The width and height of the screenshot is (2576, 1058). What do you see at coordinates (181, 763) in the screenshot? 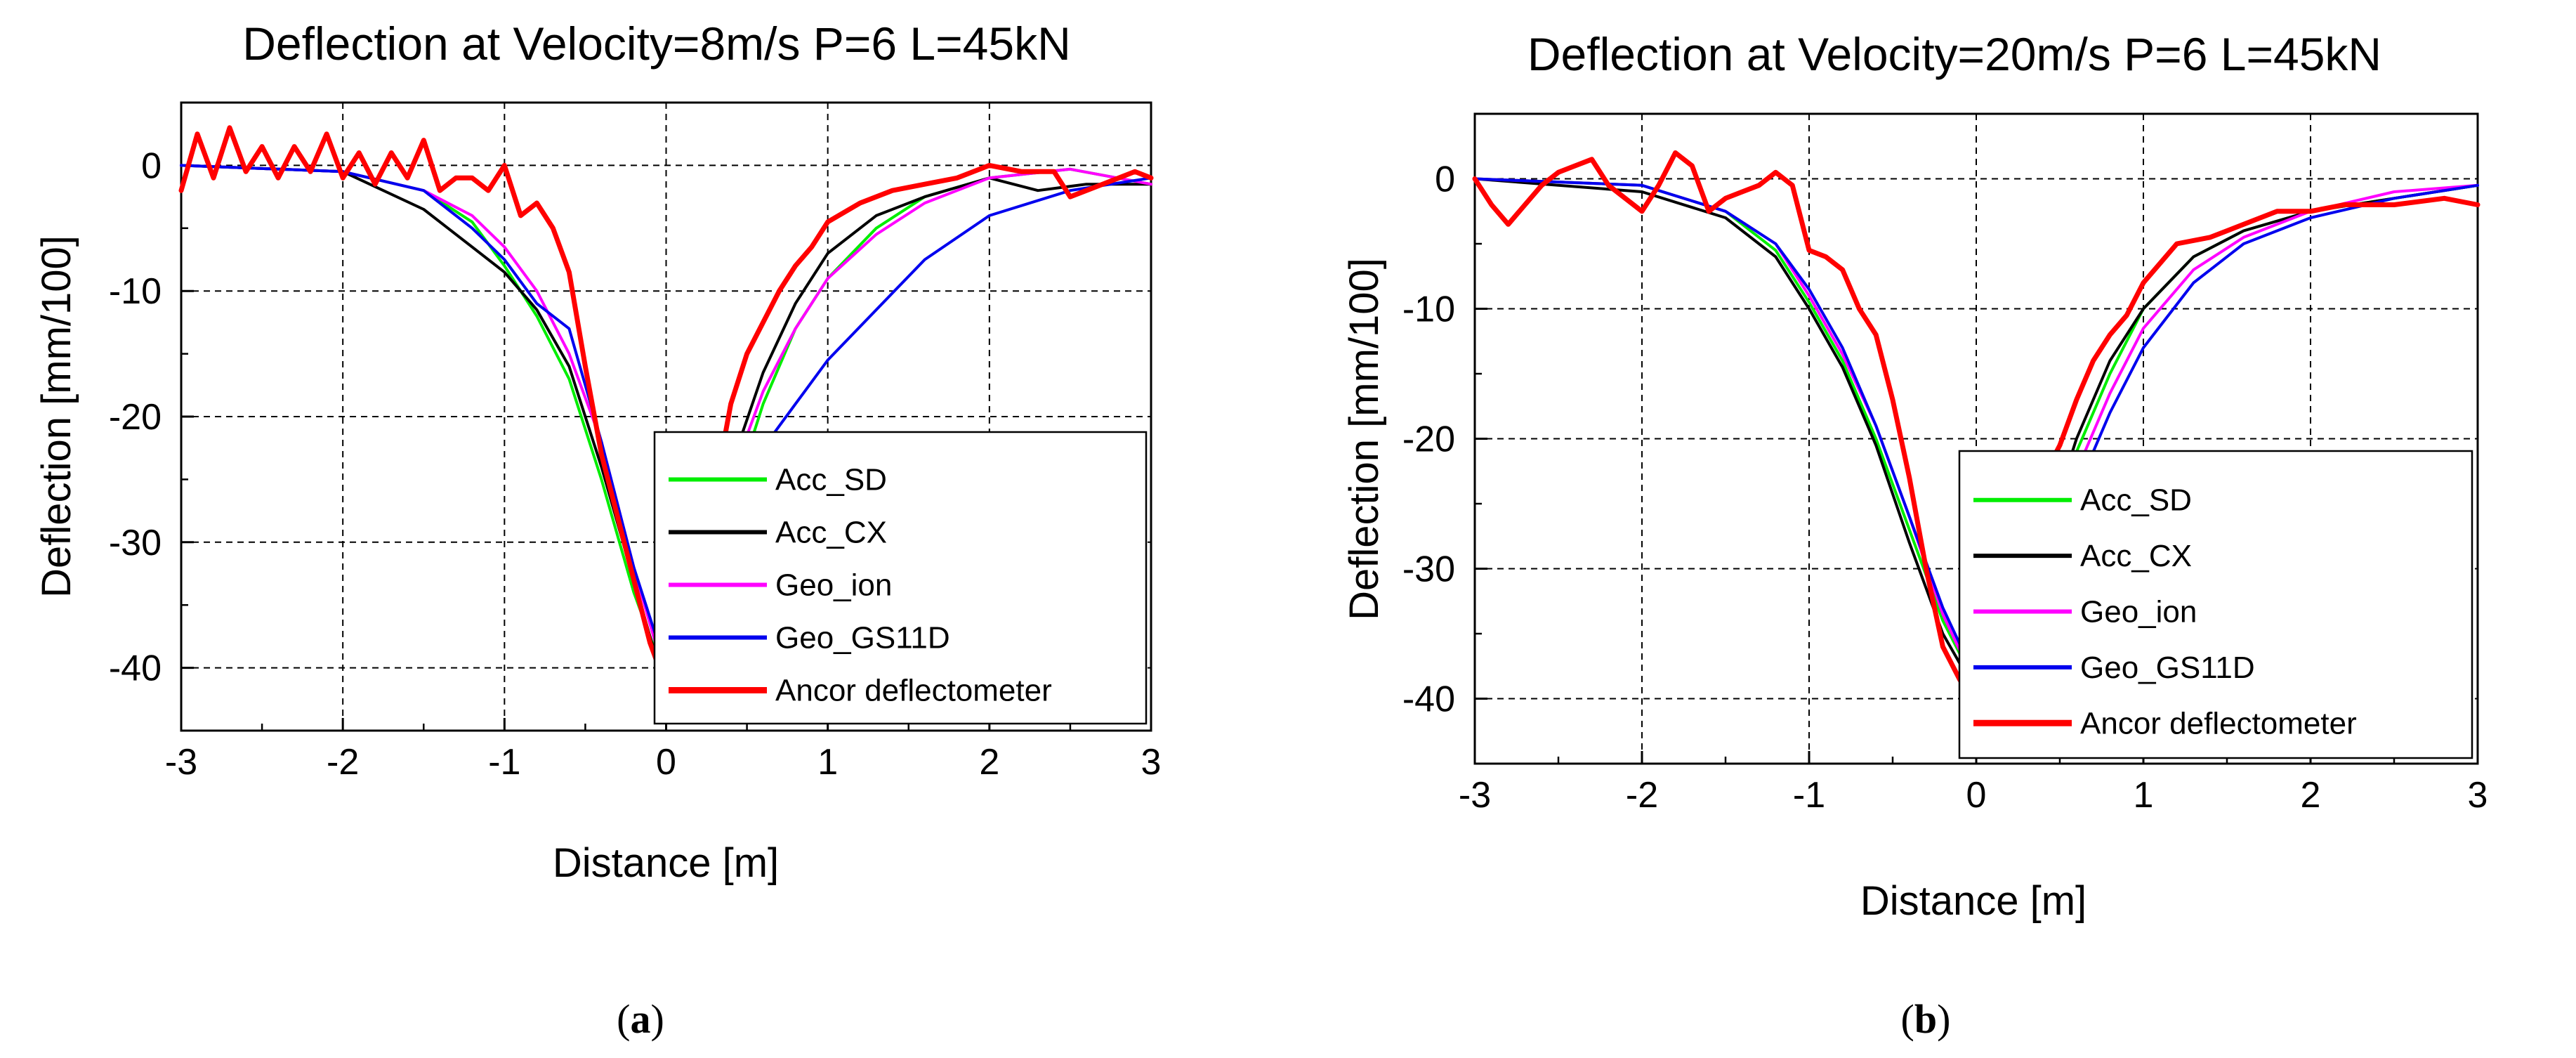
I see `chart-a-x-tick-label: -3` at bounding box center [181, 763].